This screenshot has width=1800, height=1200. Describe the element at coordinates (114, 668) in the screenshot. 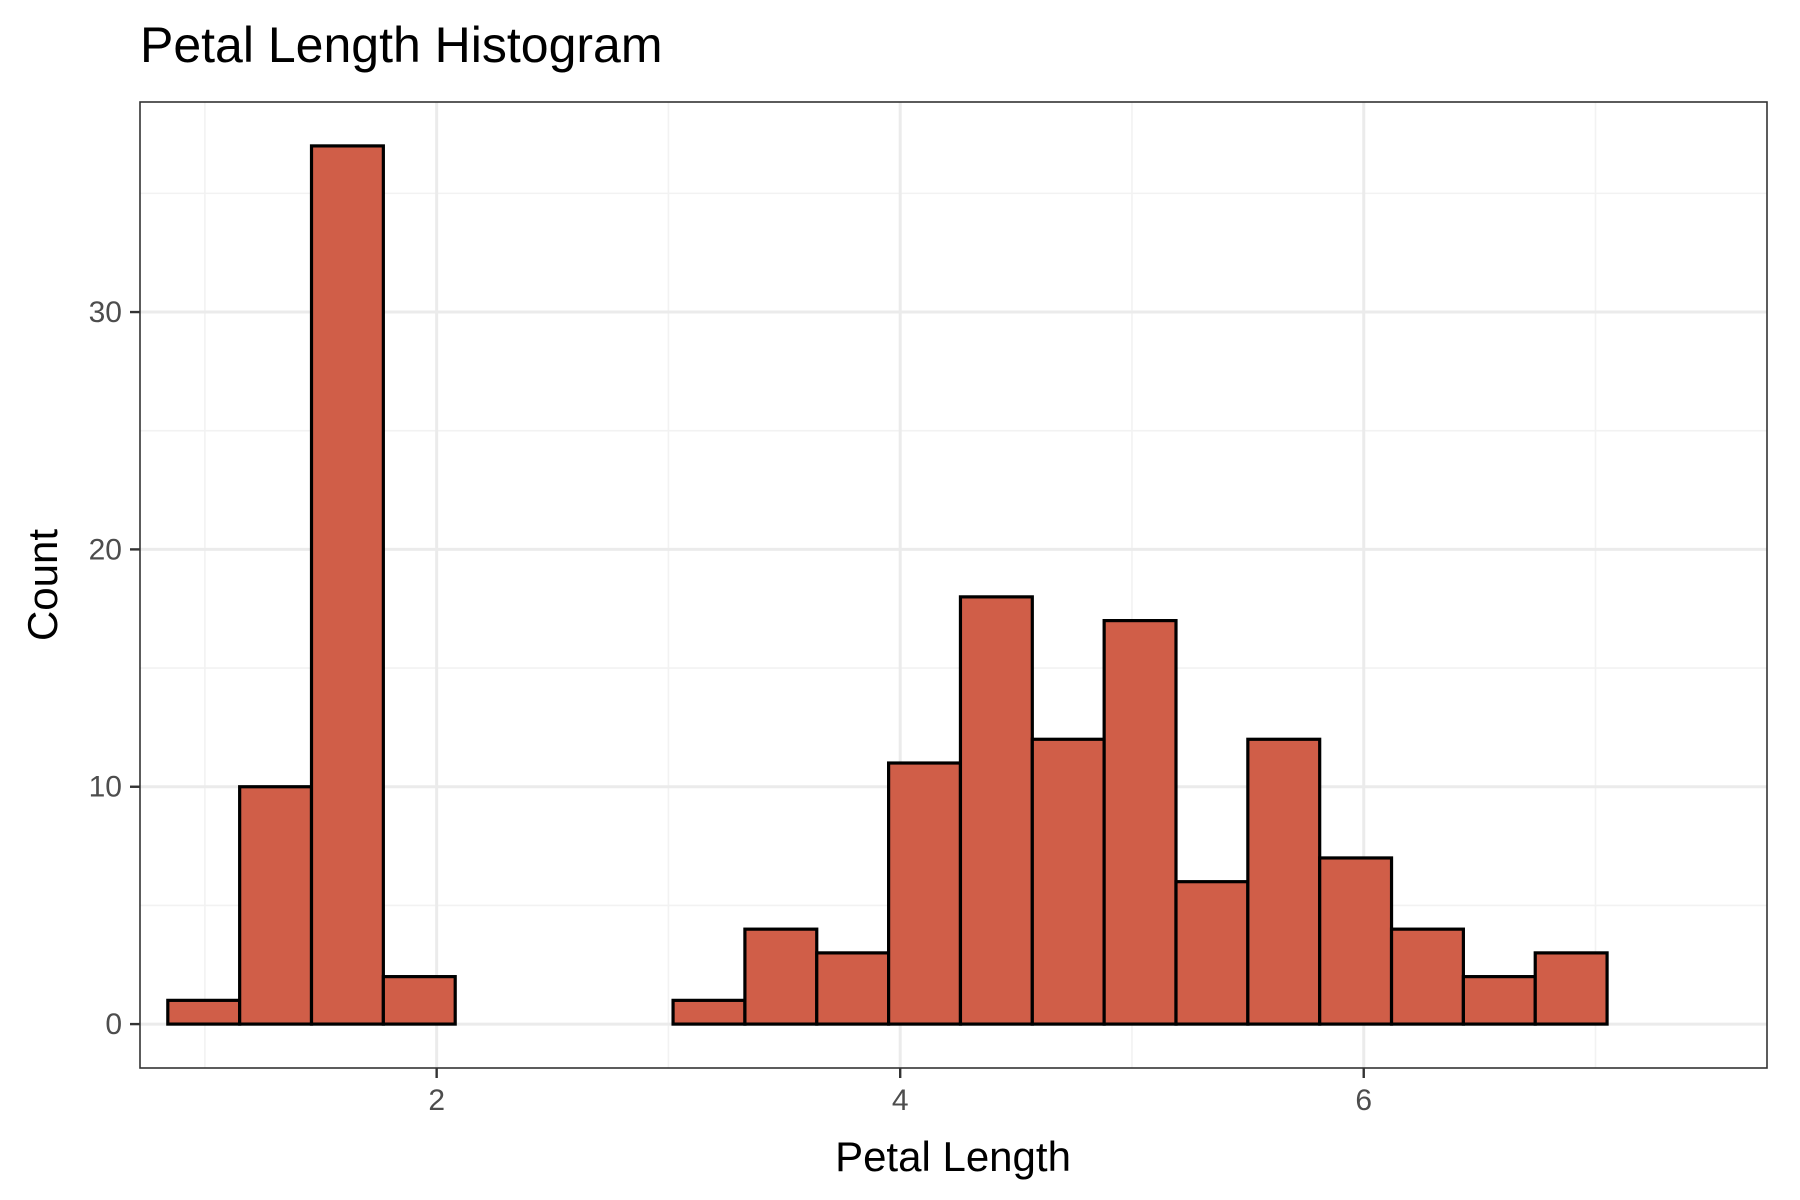

I see `y-axis-ticks: 0 10 20 30` at that location.